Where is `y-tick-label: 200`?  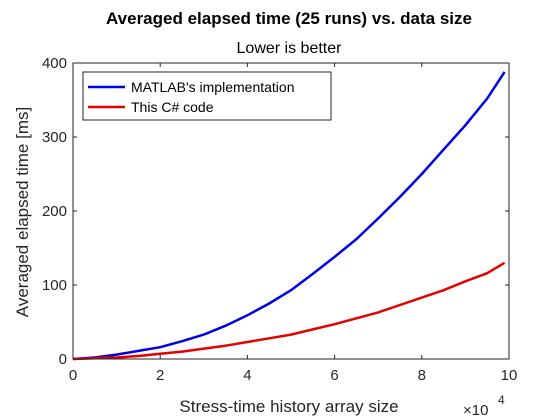
y-tick-label: 200 is located at coordinates (54, 211).